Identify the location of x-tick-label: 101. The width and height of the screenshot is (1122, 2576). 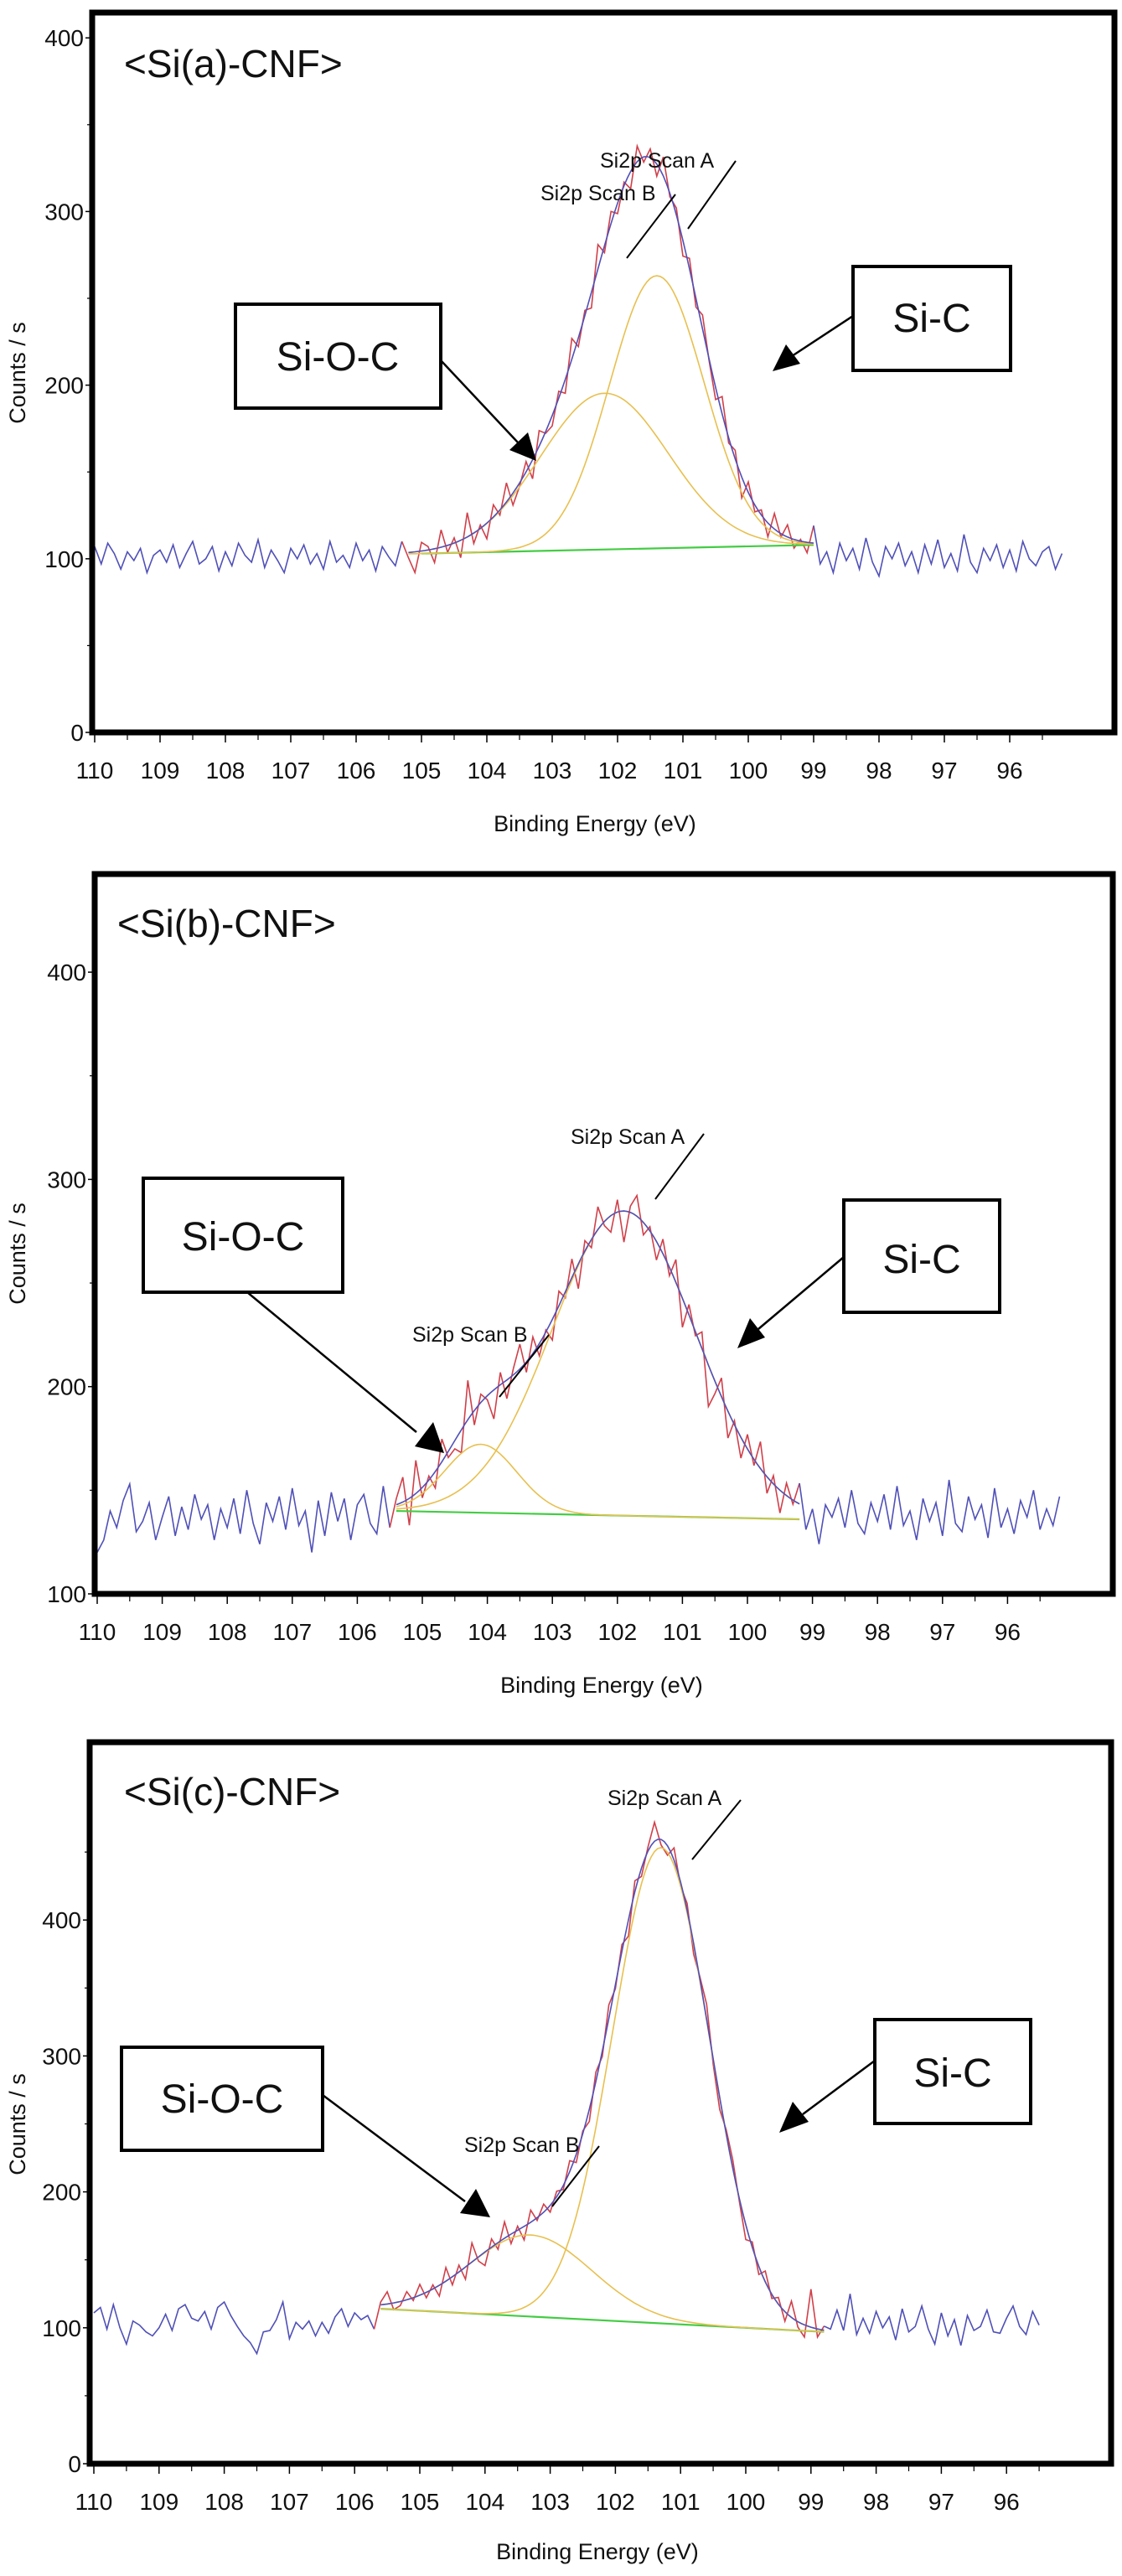
(682, 1632).